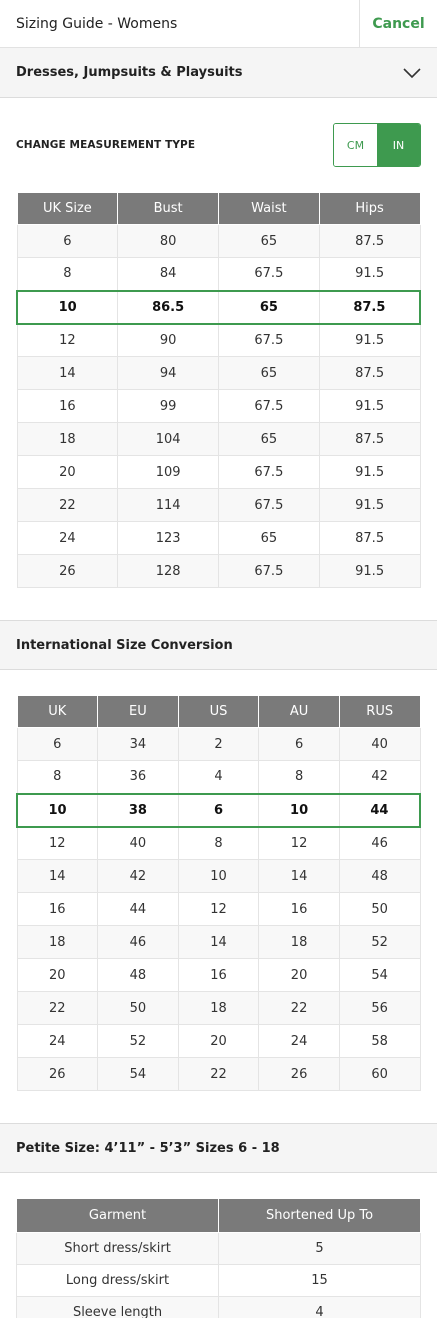 The height and width of the screenshot is (1318, 437). I want to click on table-cell: 10, so click(218, 876).